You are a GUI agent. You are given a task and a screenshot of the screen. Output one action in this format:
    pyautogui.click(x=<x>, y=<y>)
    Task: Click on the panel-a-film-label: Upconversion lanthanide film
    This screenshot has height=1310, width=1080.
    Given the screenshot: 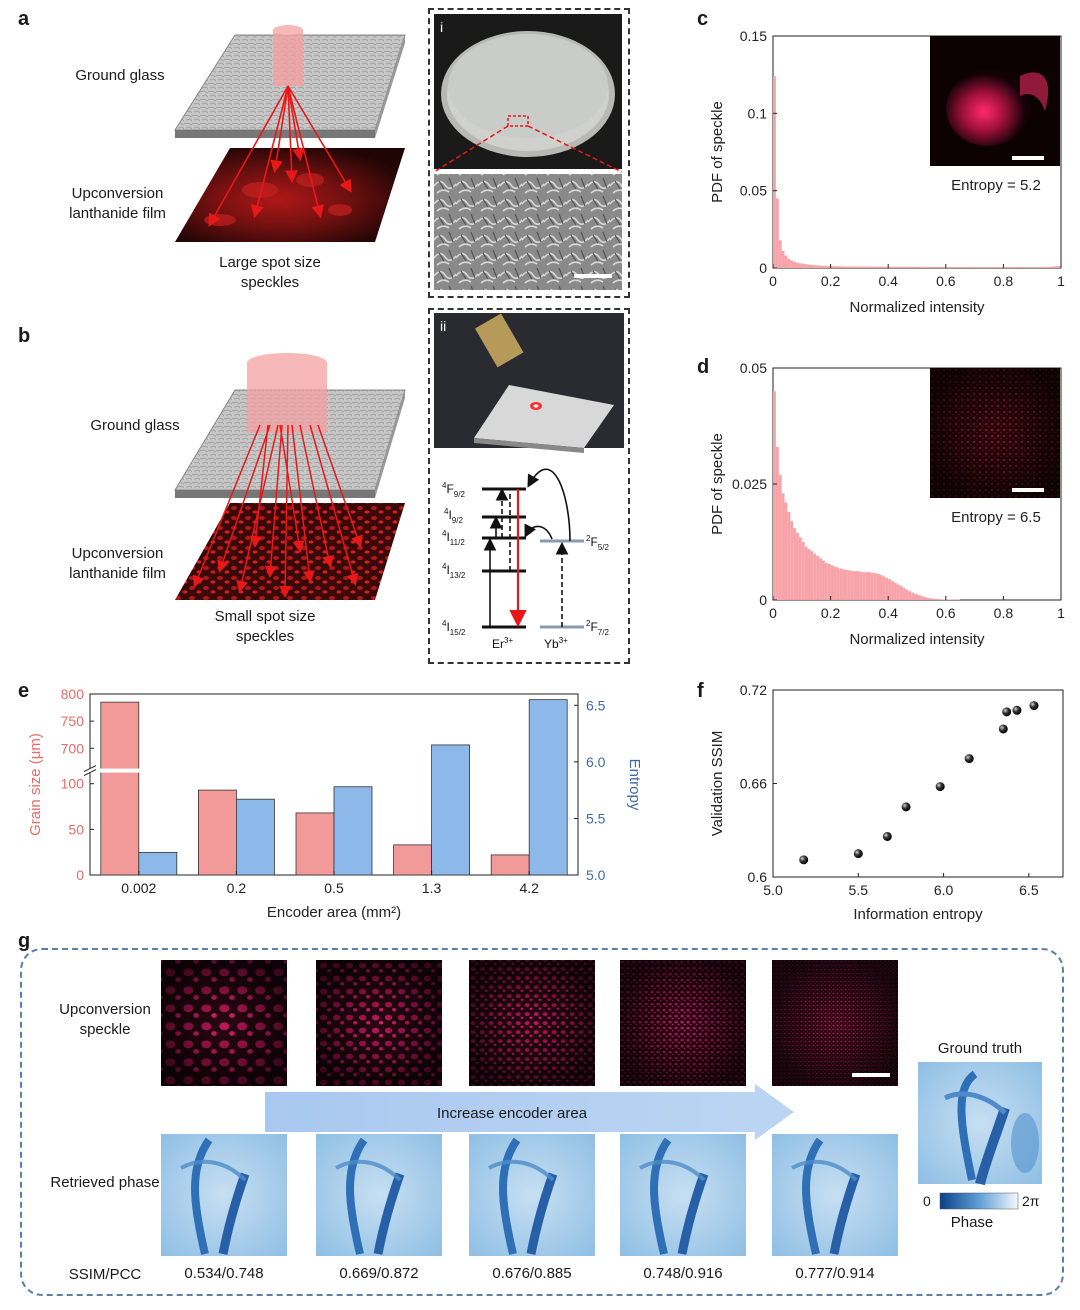 What is the action you would take?
    pyautogui.click(x=117, y=203)
    